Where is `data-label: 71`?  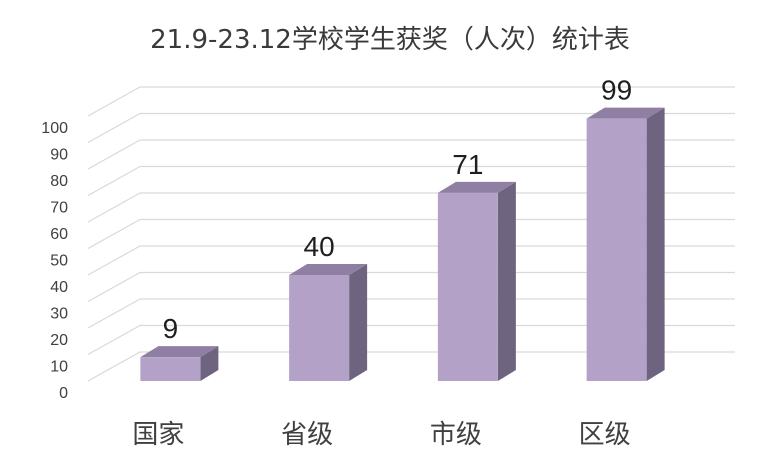
data-label: 71 is located at coordinates (467, 164).